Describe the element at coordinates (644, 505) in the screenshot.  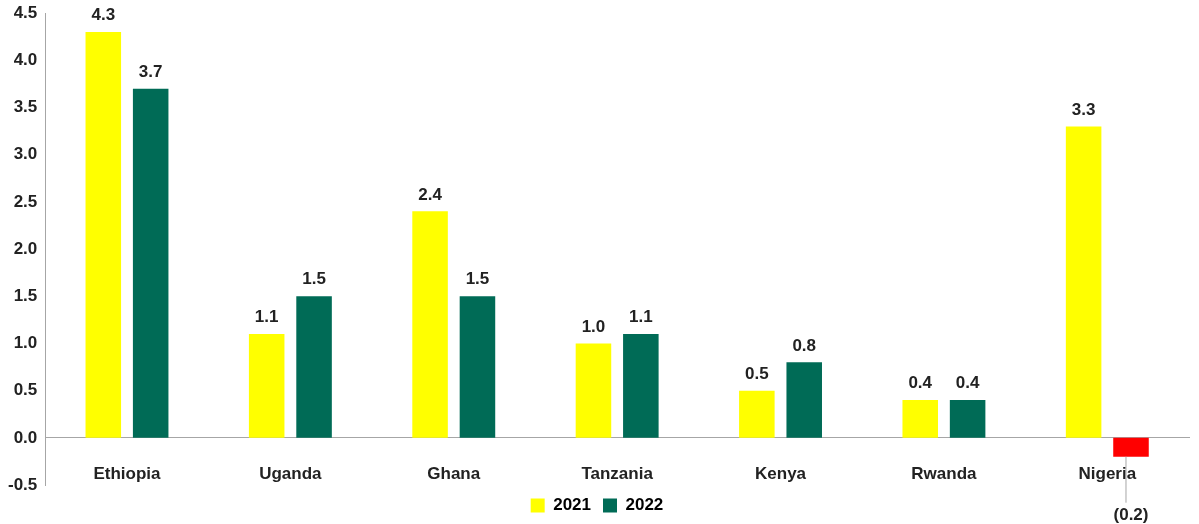
I see `legend-label: 2022` at that location.